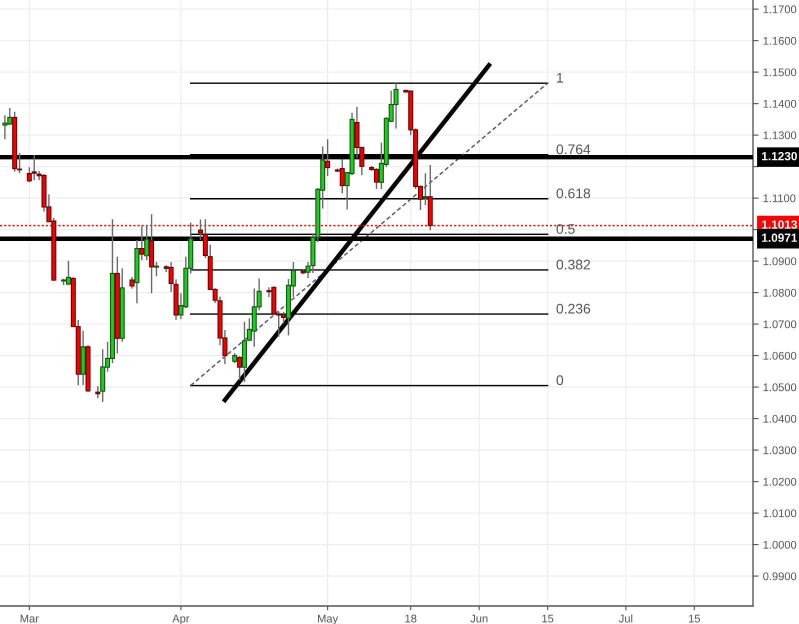 This screenshot has height=624, width=799. What do you see at coordinates (780, 387) in the screenshot?
I see `y-tick-label: 1.0500` at bounding box center [780, 387].